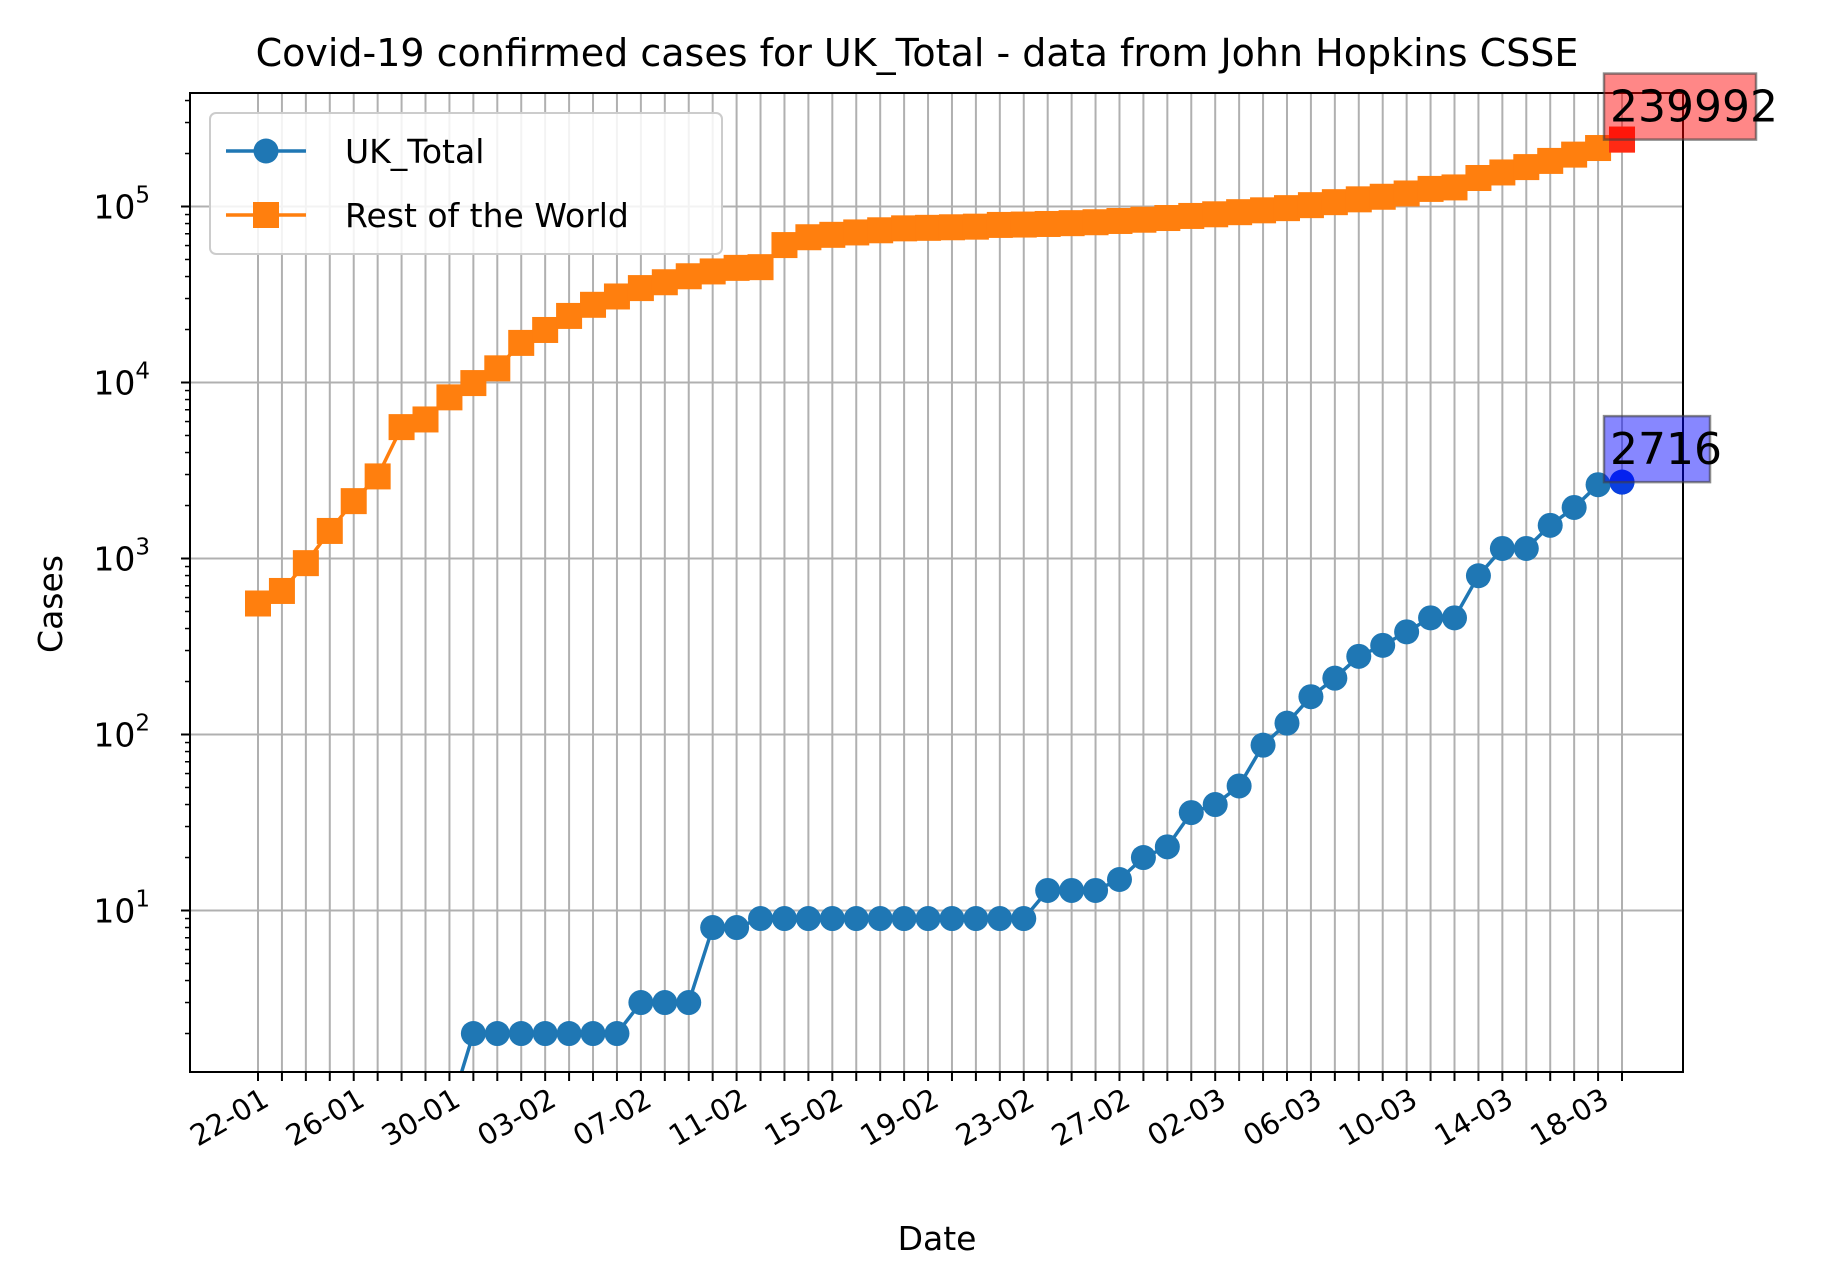 The image size is (1834, 1287). I want to click on y-tick-label: 10⁵, so click(121, 205).